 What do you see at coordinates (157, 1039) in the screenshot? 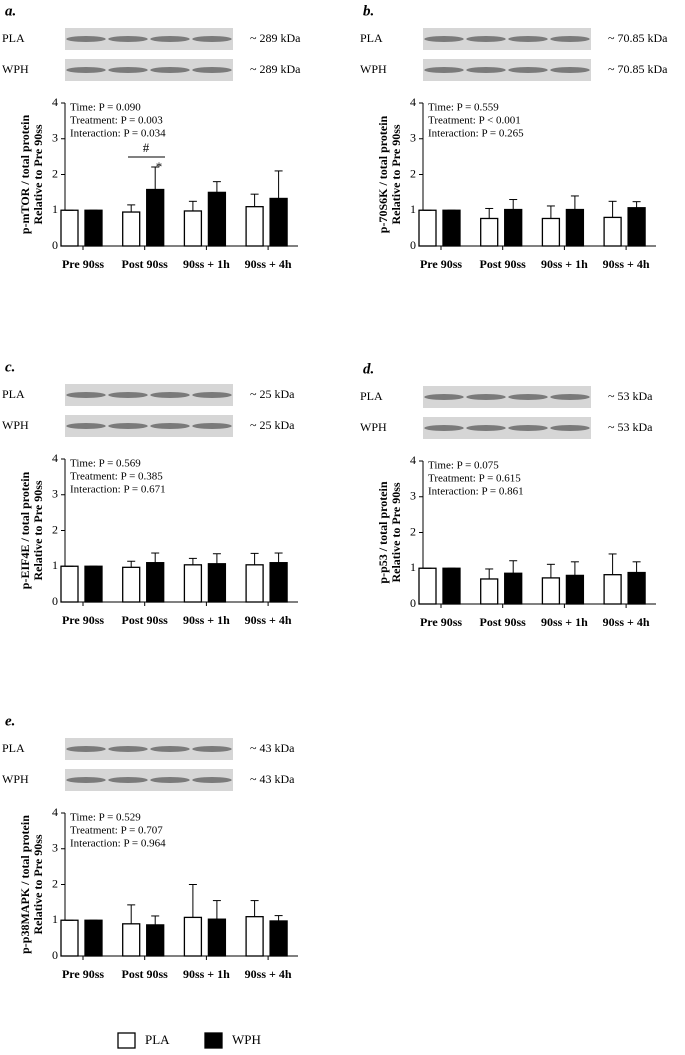
I see `legend-label: PLA` at bounding box center [157, 1039].